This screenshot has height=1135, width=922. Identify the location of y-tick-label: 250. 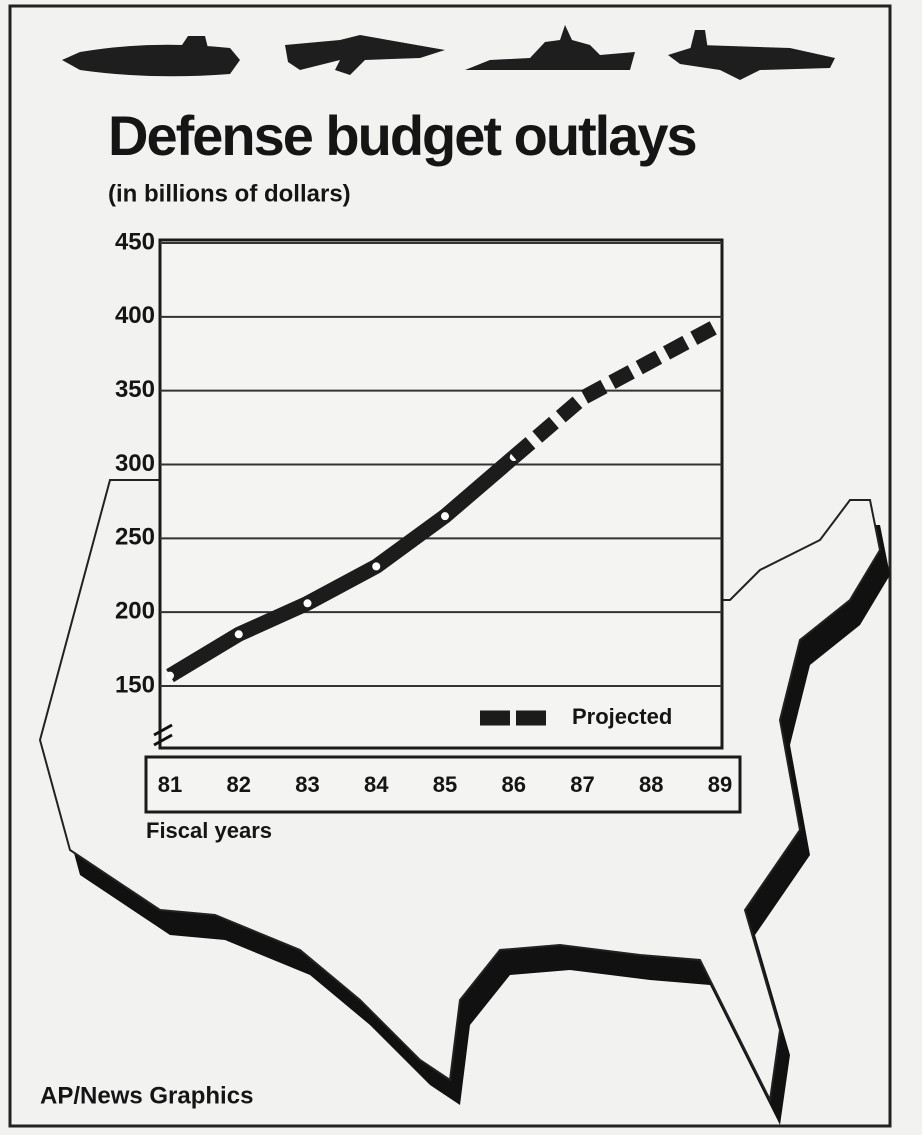
(135, 537).